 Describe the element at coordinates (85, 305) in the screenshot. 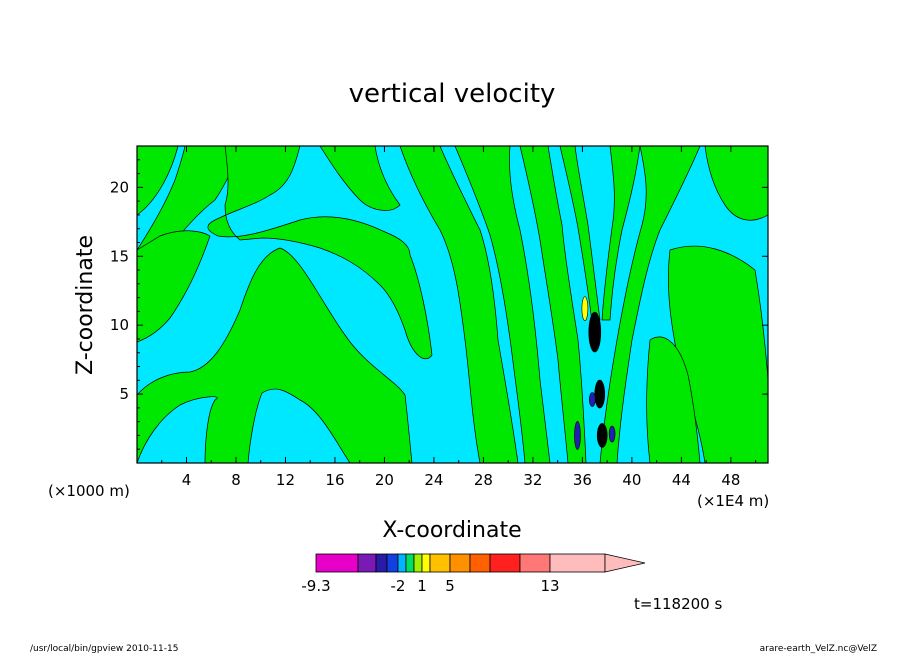

I see `y-axis-label: Z-coordinate` at that location.